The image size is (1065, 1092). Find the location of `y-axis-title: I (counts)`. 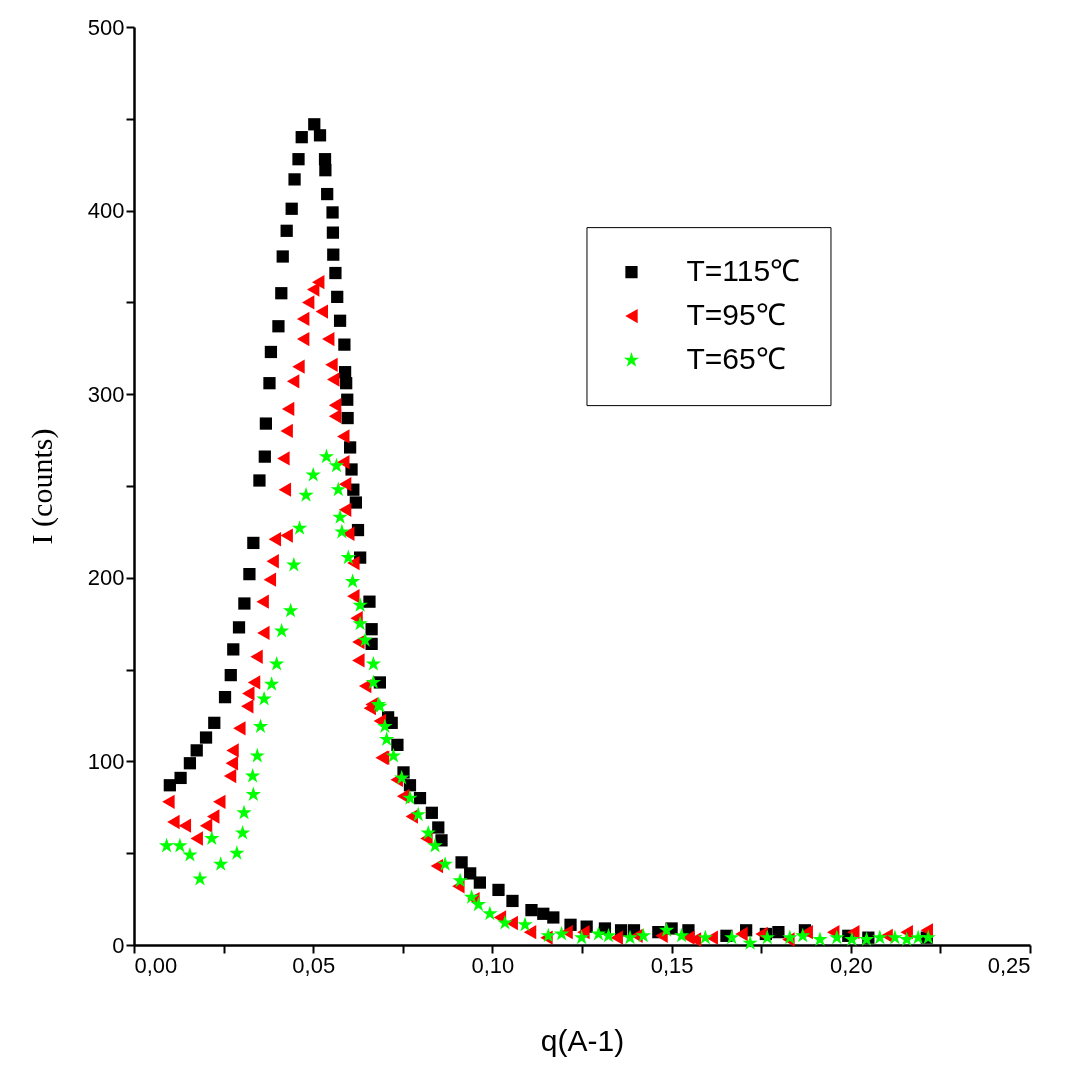

y-axis-title: I (counts) is located at coordinates (41, 486).